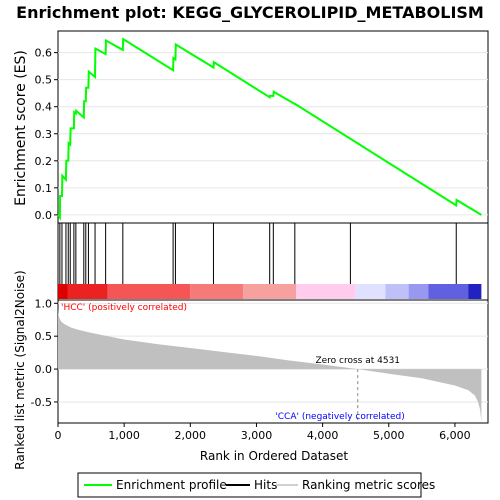 The image size is (500, 500). What do you see at coordinates (44, 80) in the screenshot?
I see `es-y-tick-label: 0.5` at bounding box center [44, 80].